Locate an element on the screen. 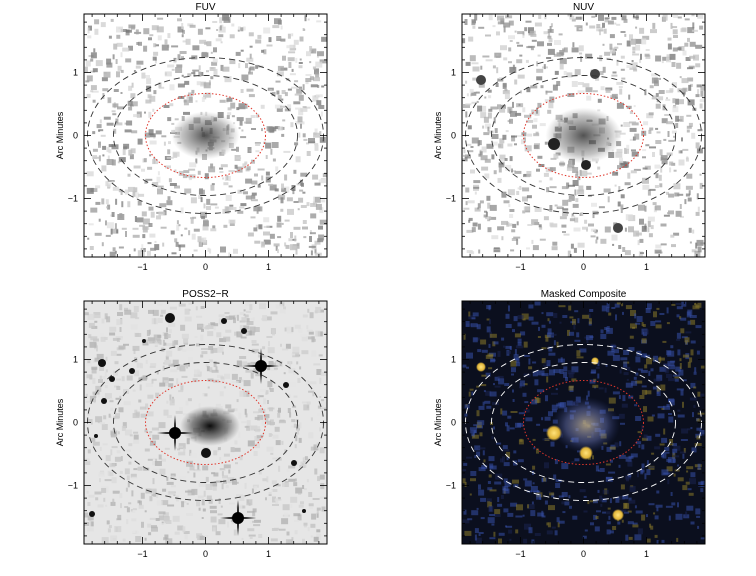 Image resolution: width=756 pixels, height=576 pixels. galaxy-emission is located at coordinates (205, 135).